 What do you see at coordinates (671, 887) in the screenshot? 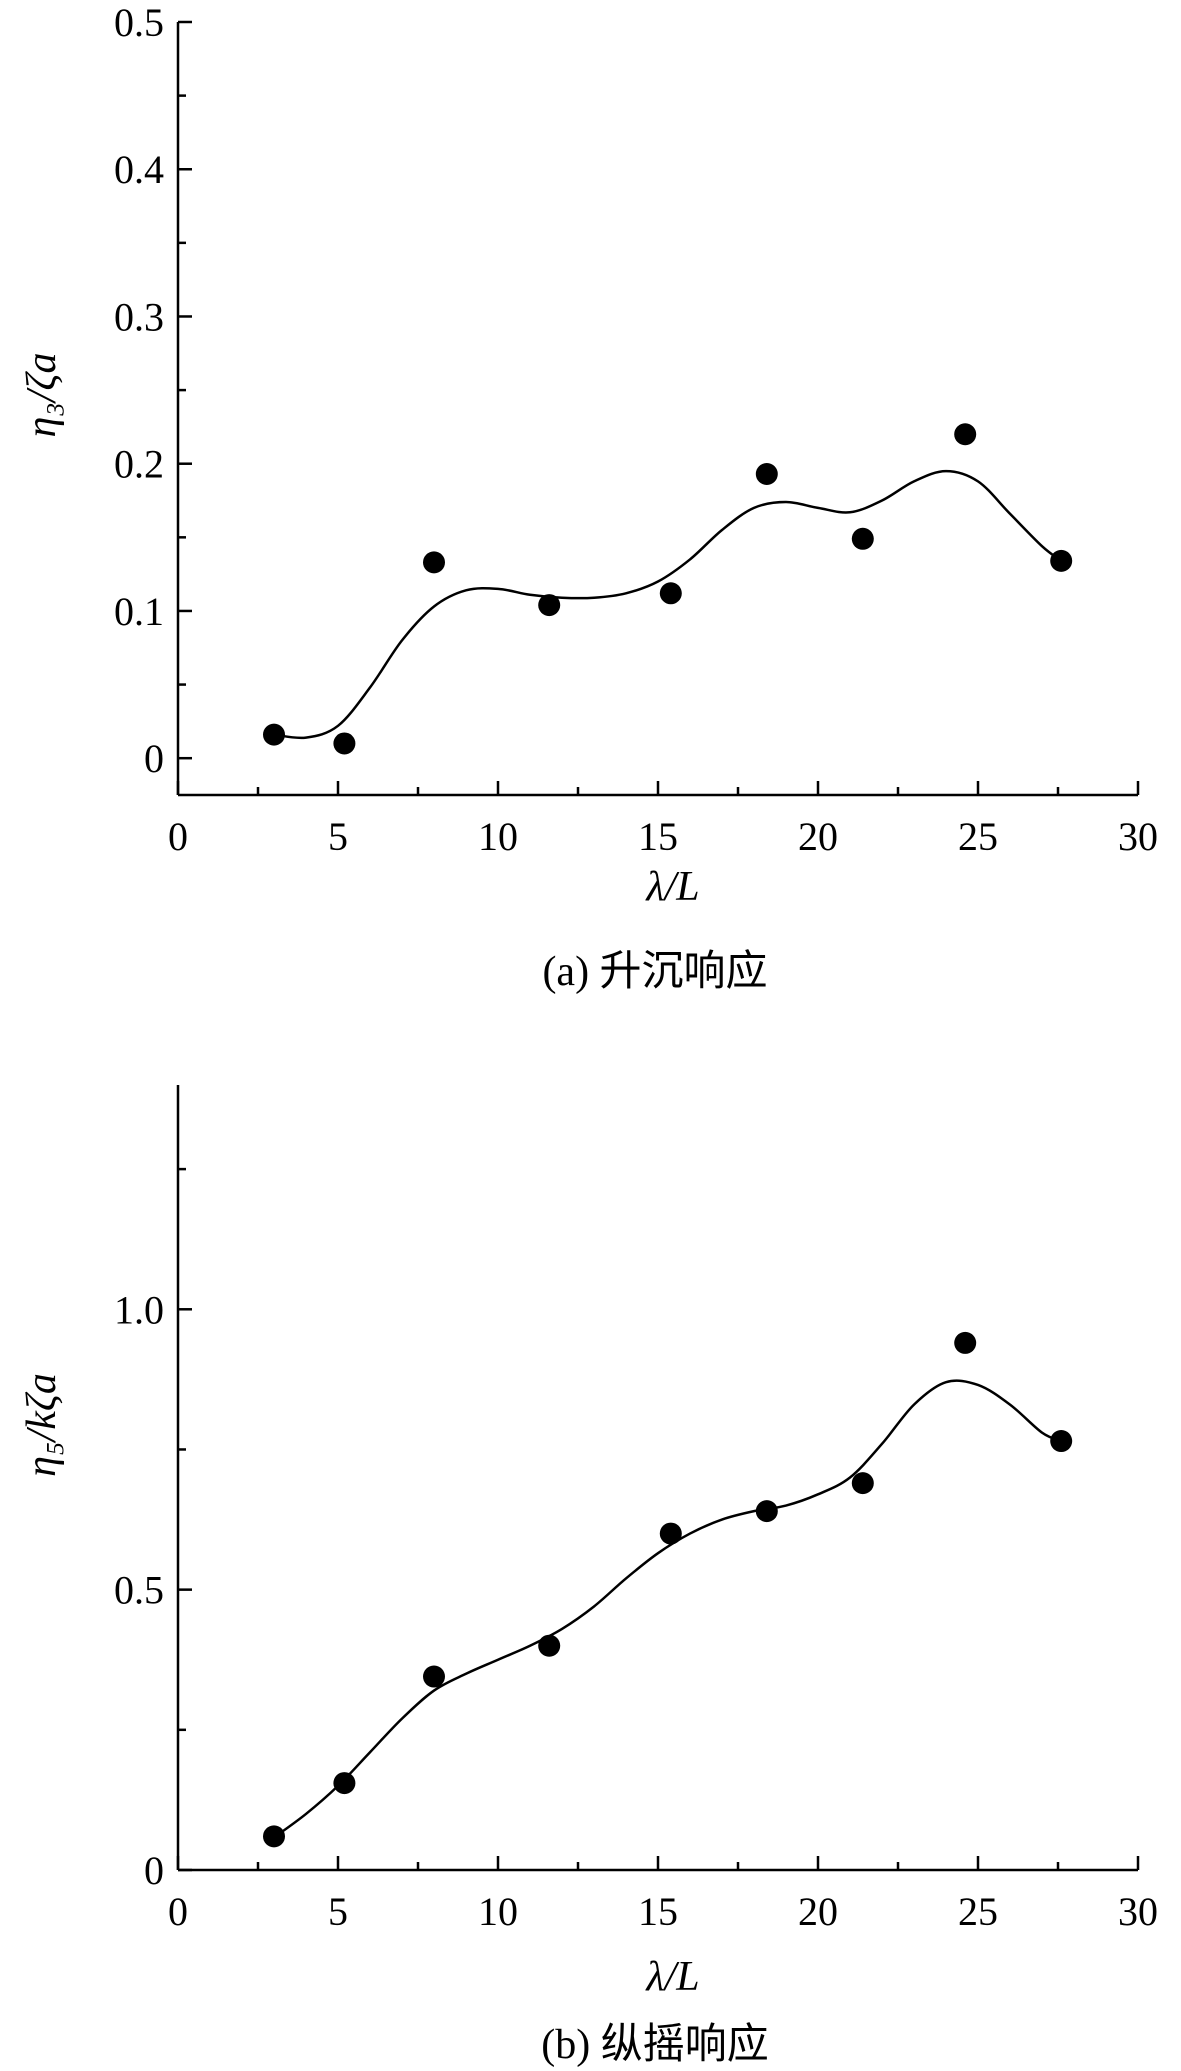
I see `panel-a-x-axis-label: λ/L` at bounding box center [671, 887].